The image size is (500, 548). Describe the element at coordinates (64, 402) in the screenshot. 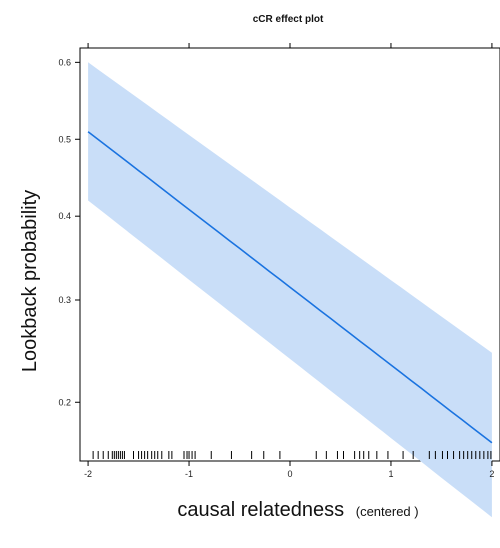

I see `y-tick-label: 0.2` at that location.